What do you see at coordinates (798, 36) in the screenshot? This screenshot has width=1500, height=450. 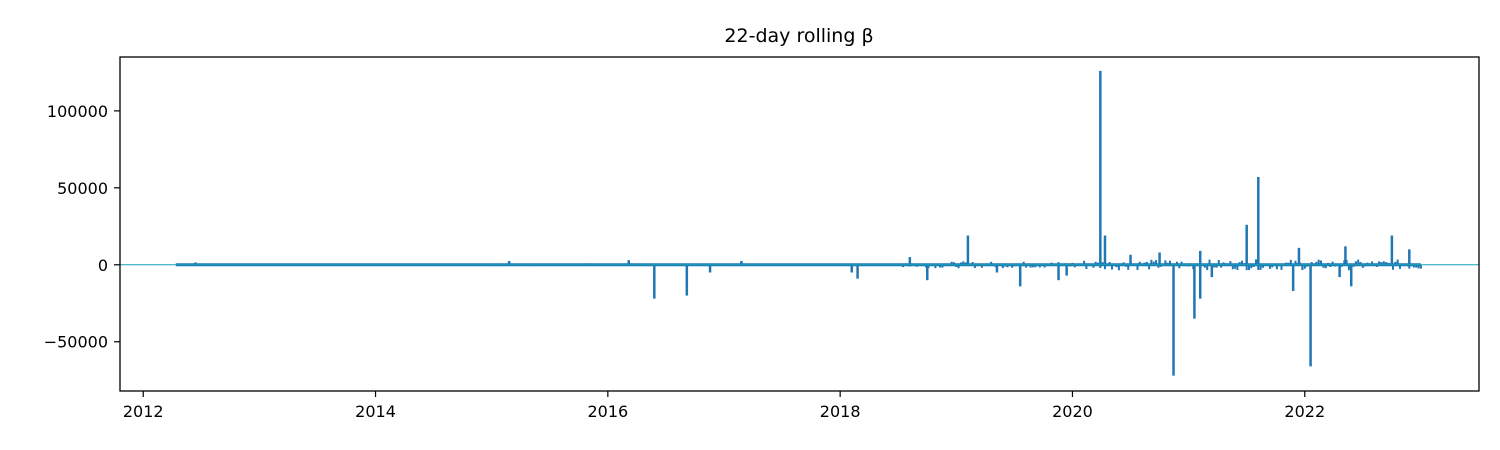 I see `chart-title: 22-day rolling β` at bounding box center [798, 36].